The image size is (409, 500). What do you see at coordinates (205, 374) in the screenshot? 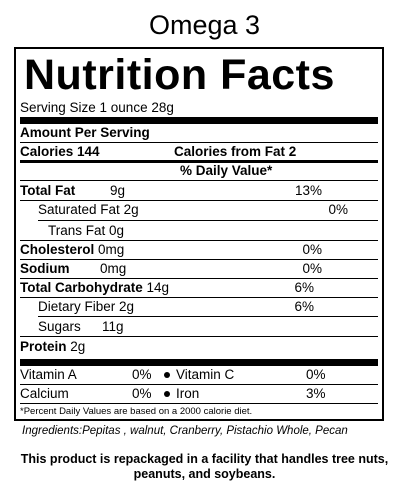
I see `vitamin-c-label: Vitamin C` at bounding box center [205, 374].